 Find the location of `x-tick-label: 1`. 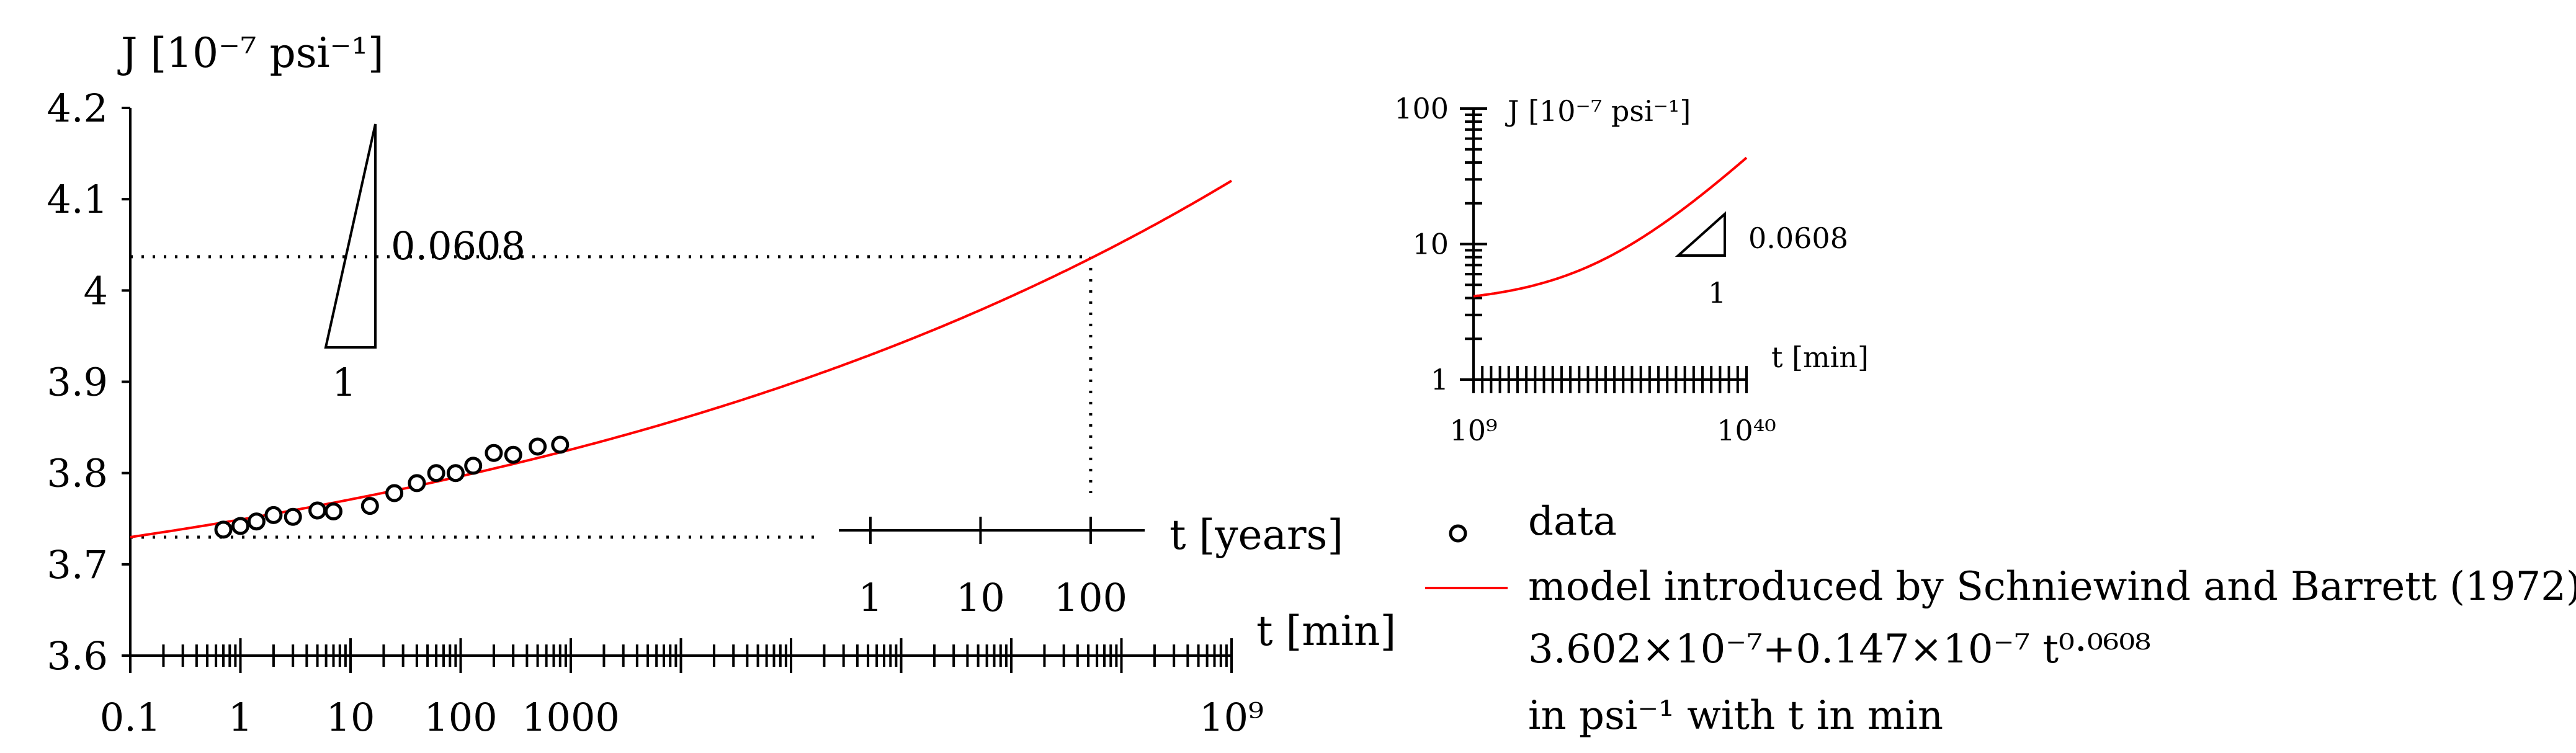

x-tick-label: 1 is located at coordinates (240, 717).